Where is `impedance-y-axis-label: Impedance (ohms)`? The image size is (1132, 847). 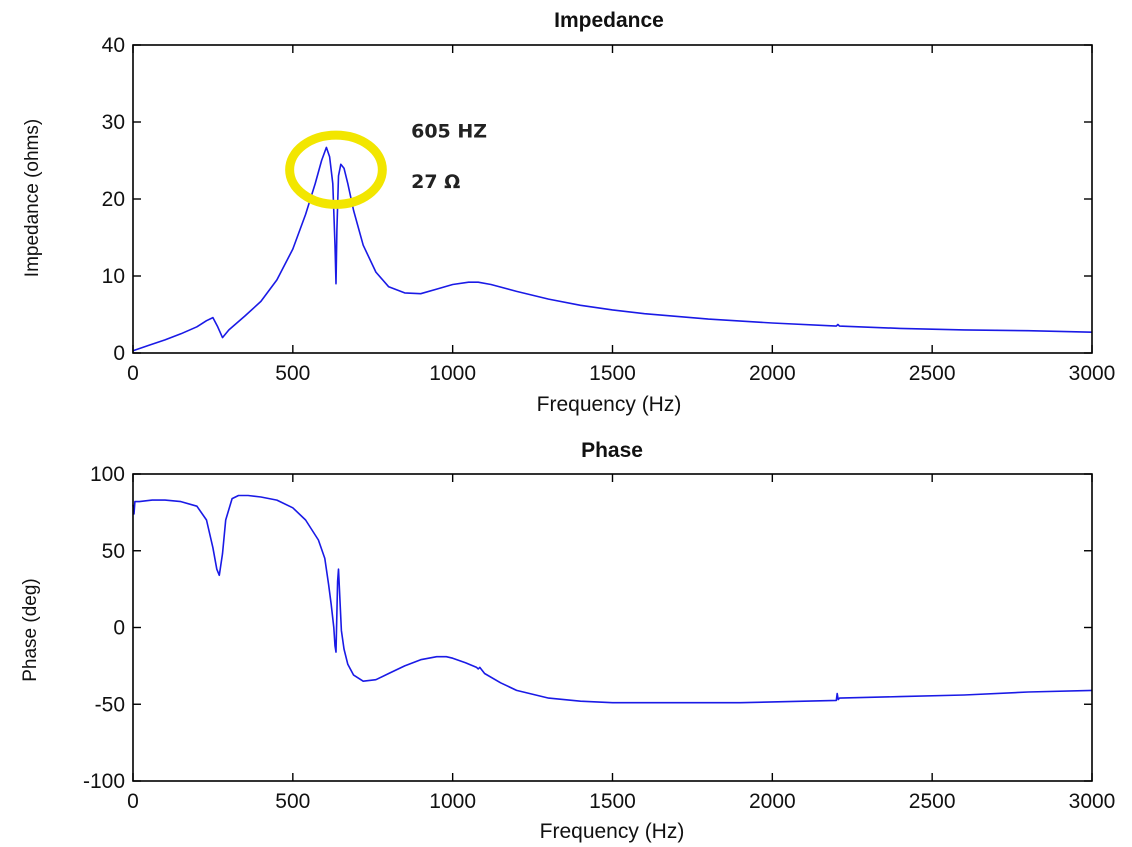 impedance-y-axis-label: Impedance (ohms) is located at coordinates (32, 198).